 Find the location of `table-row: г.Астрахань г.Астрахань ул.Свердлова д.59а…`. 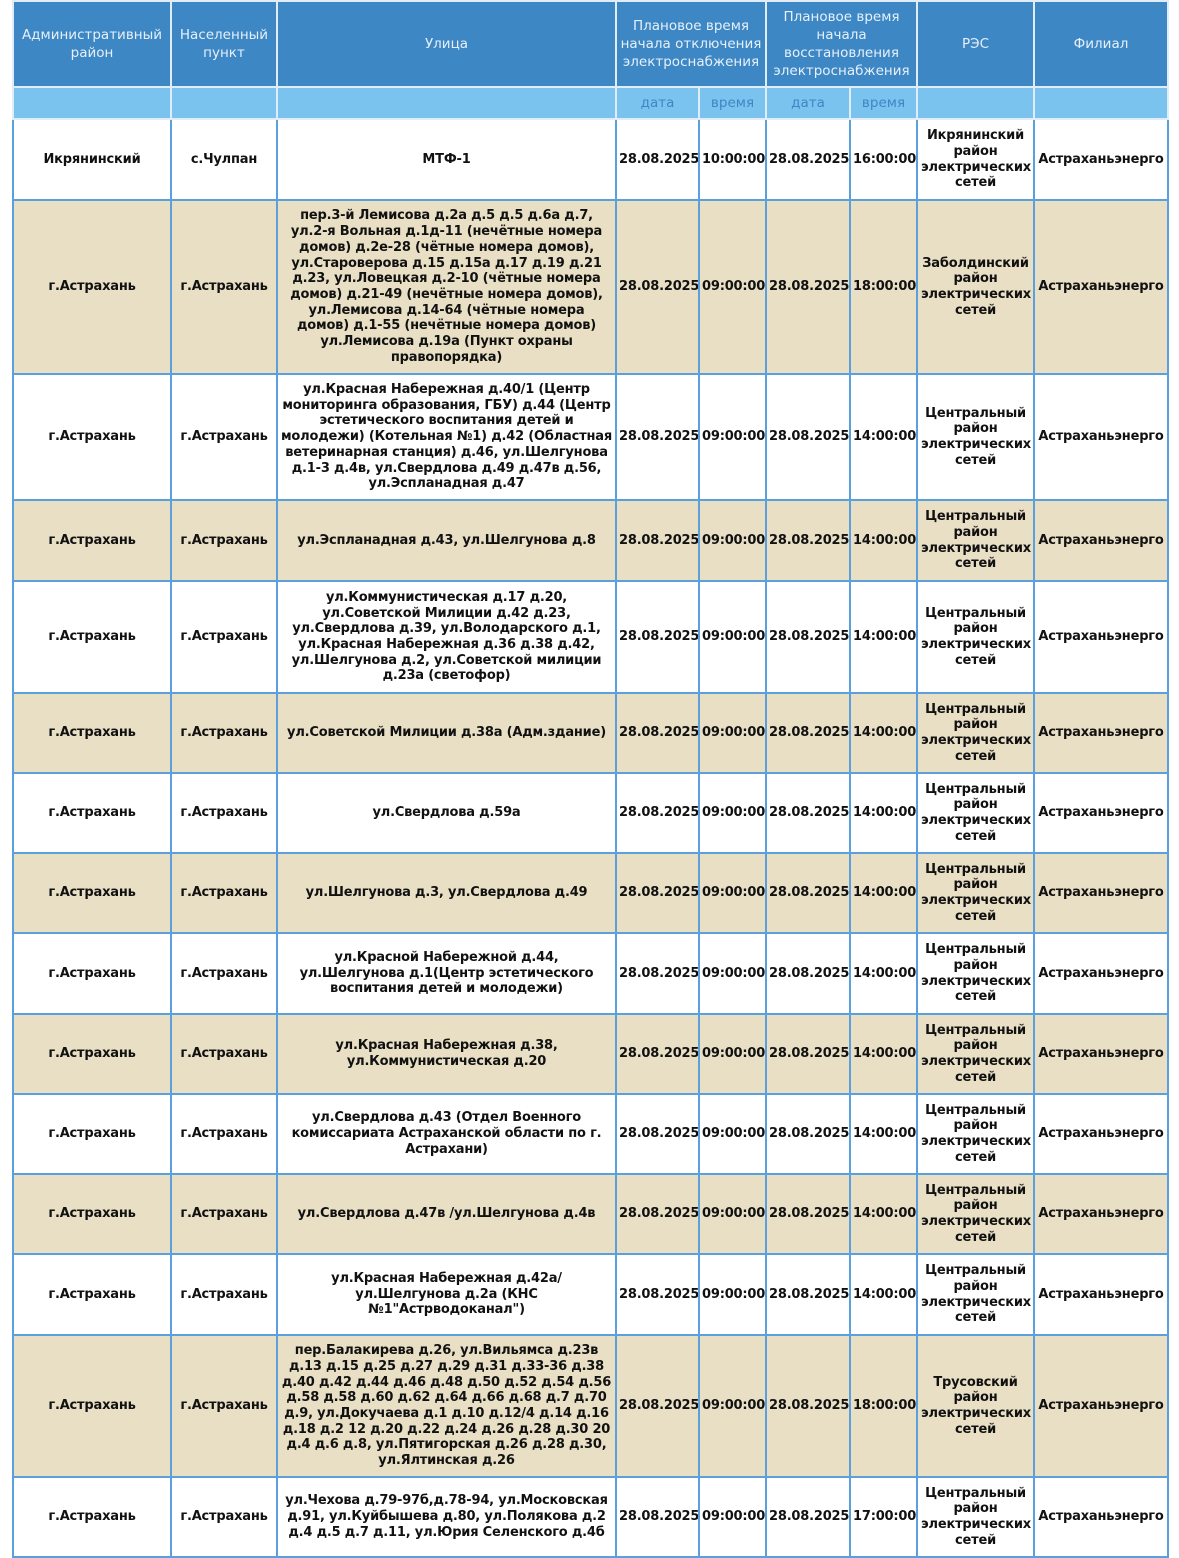

table-row: г.Астрахань г.Астрахань ул.Свердлова д.59а… is located at coordinates (590, 813).